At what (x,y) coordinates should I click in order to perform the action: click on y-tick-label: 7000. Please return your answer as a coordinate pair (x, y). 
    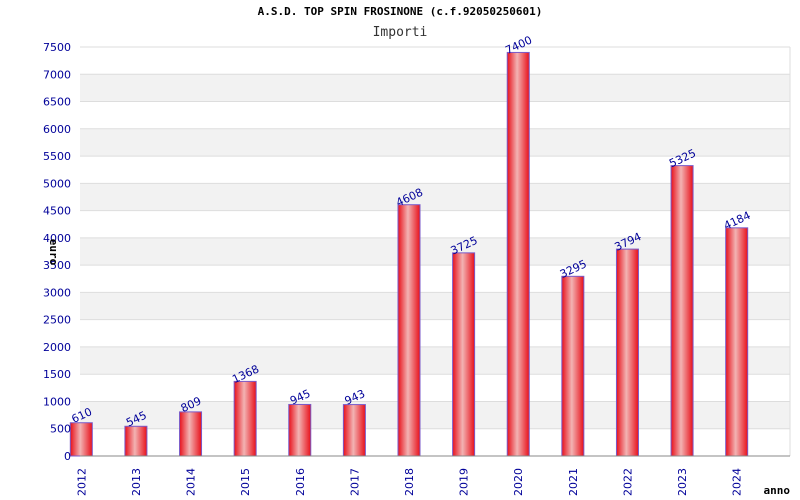
    Looking at the image, I should click on (57, 74).